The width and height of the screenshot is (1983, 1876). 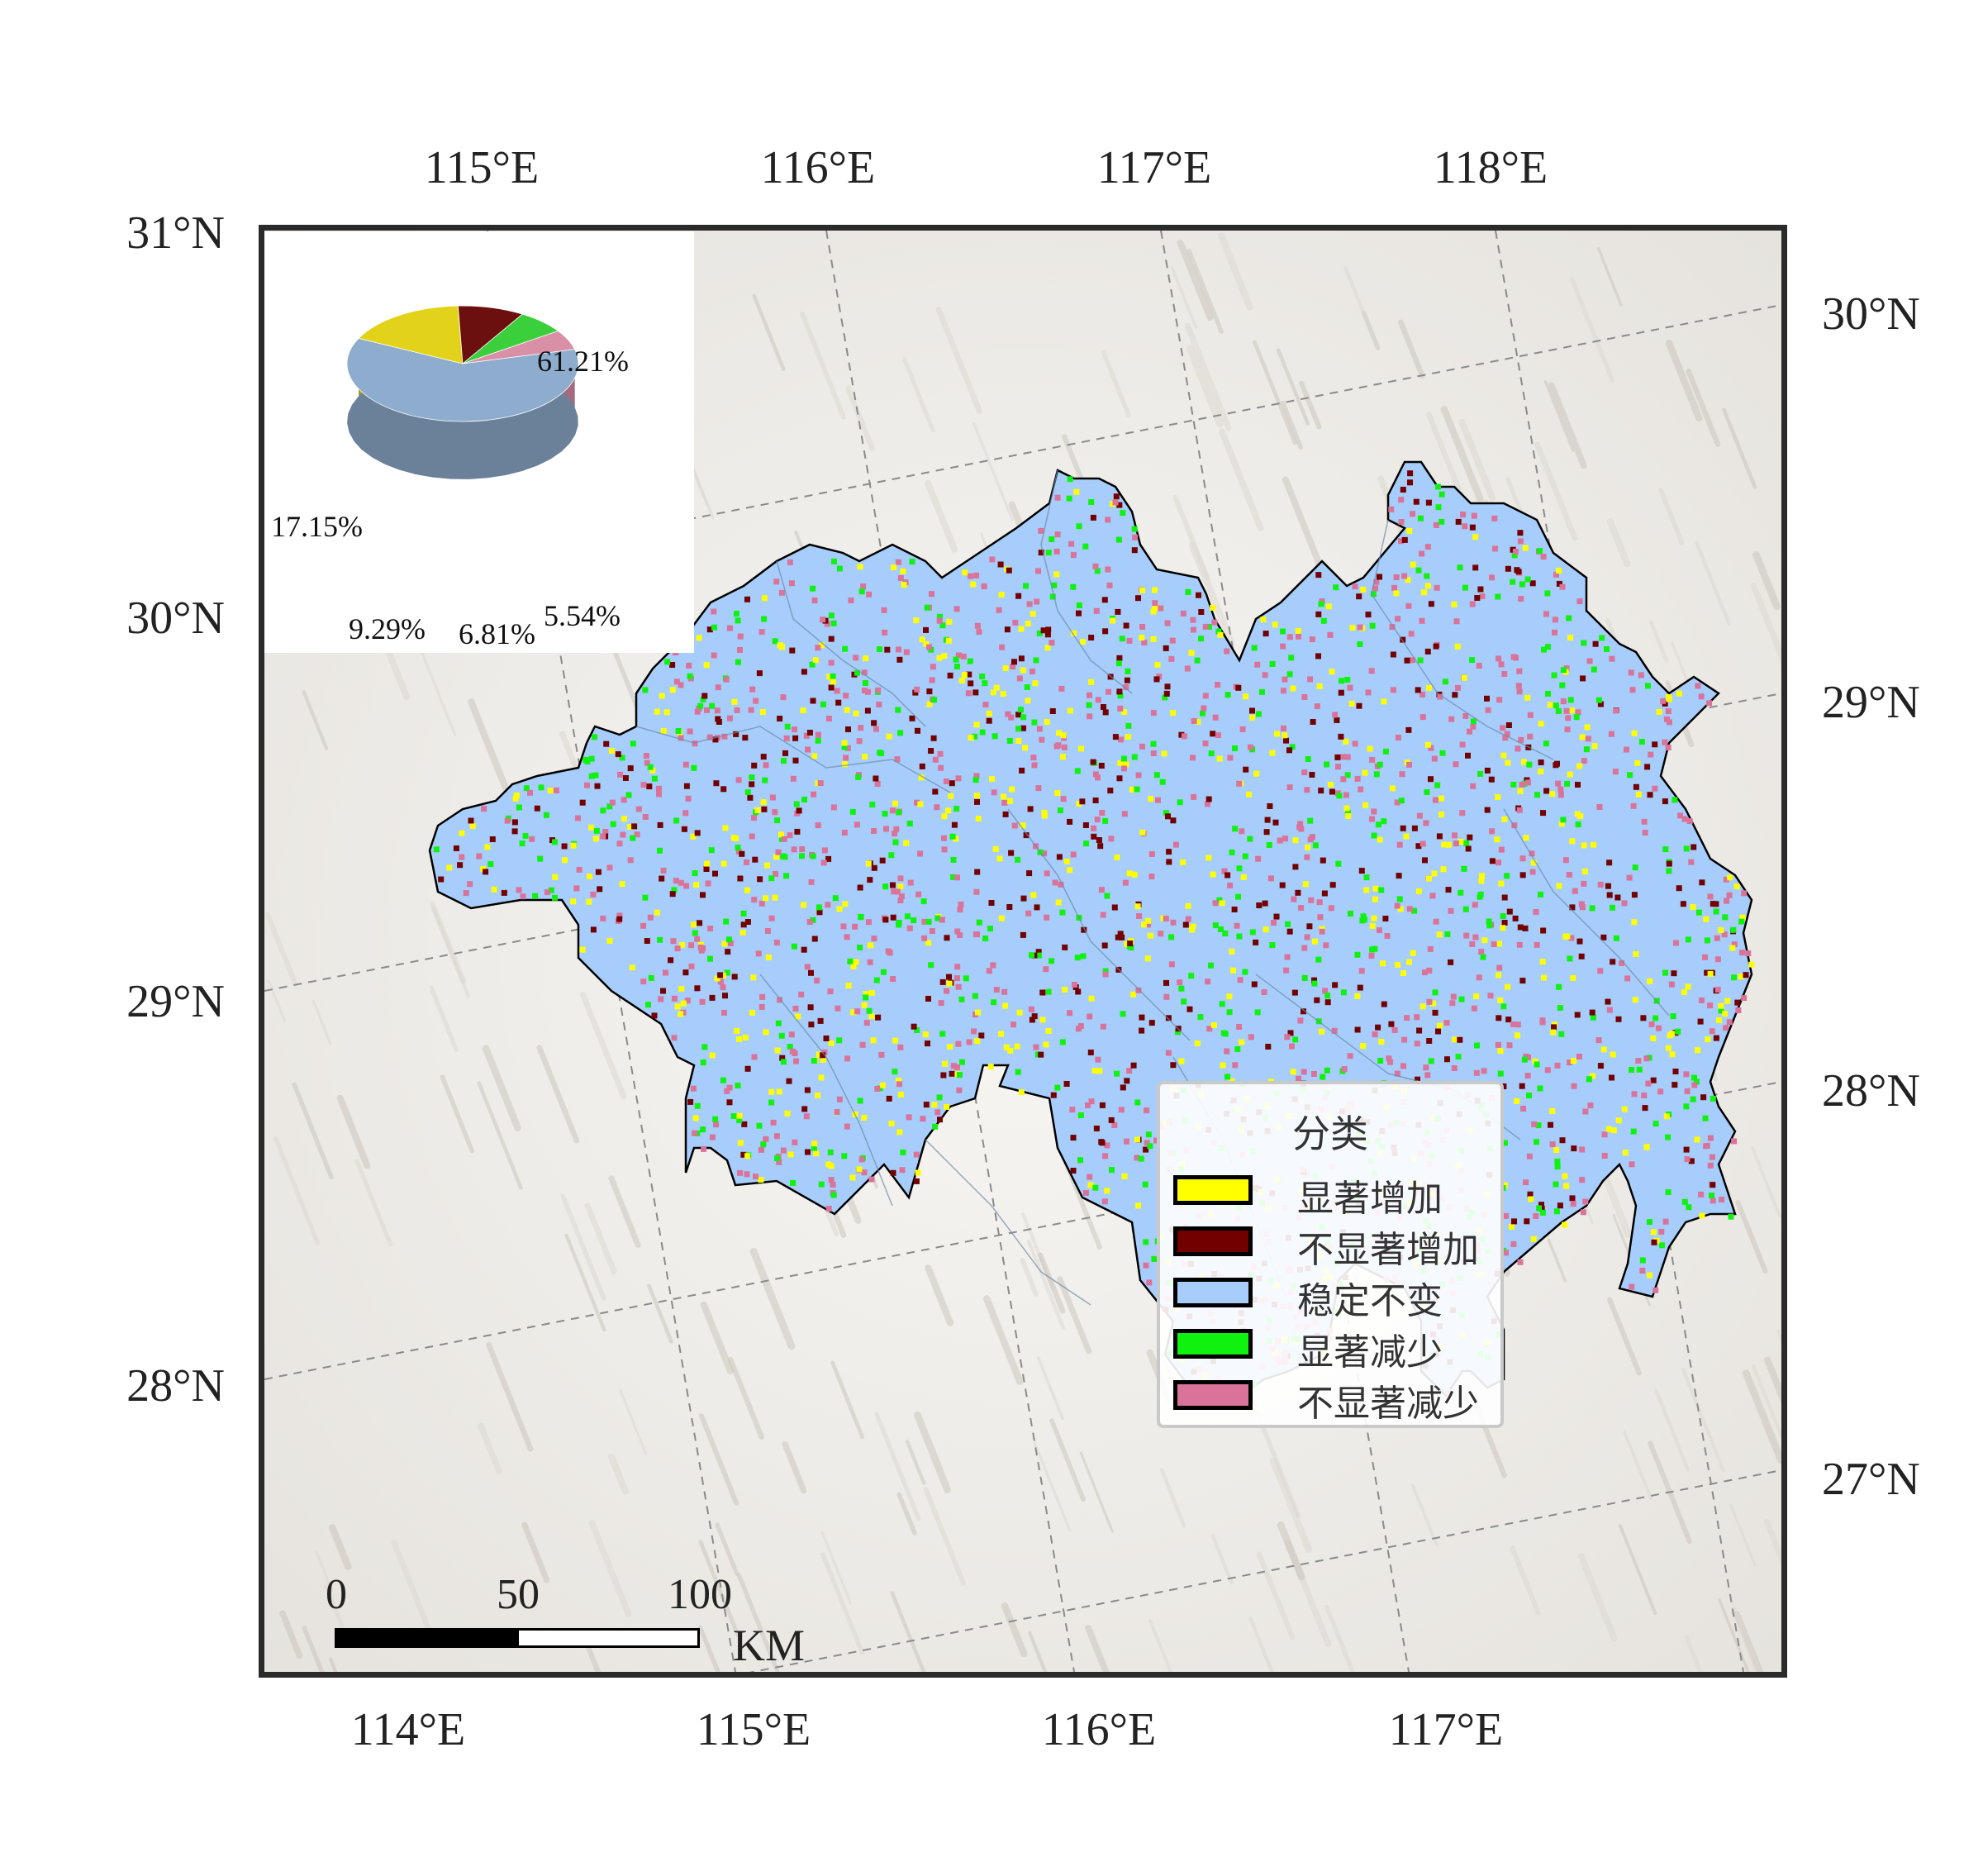 I want to click on pie-slice-nonsig-decrease, so click(x=519, y=347).